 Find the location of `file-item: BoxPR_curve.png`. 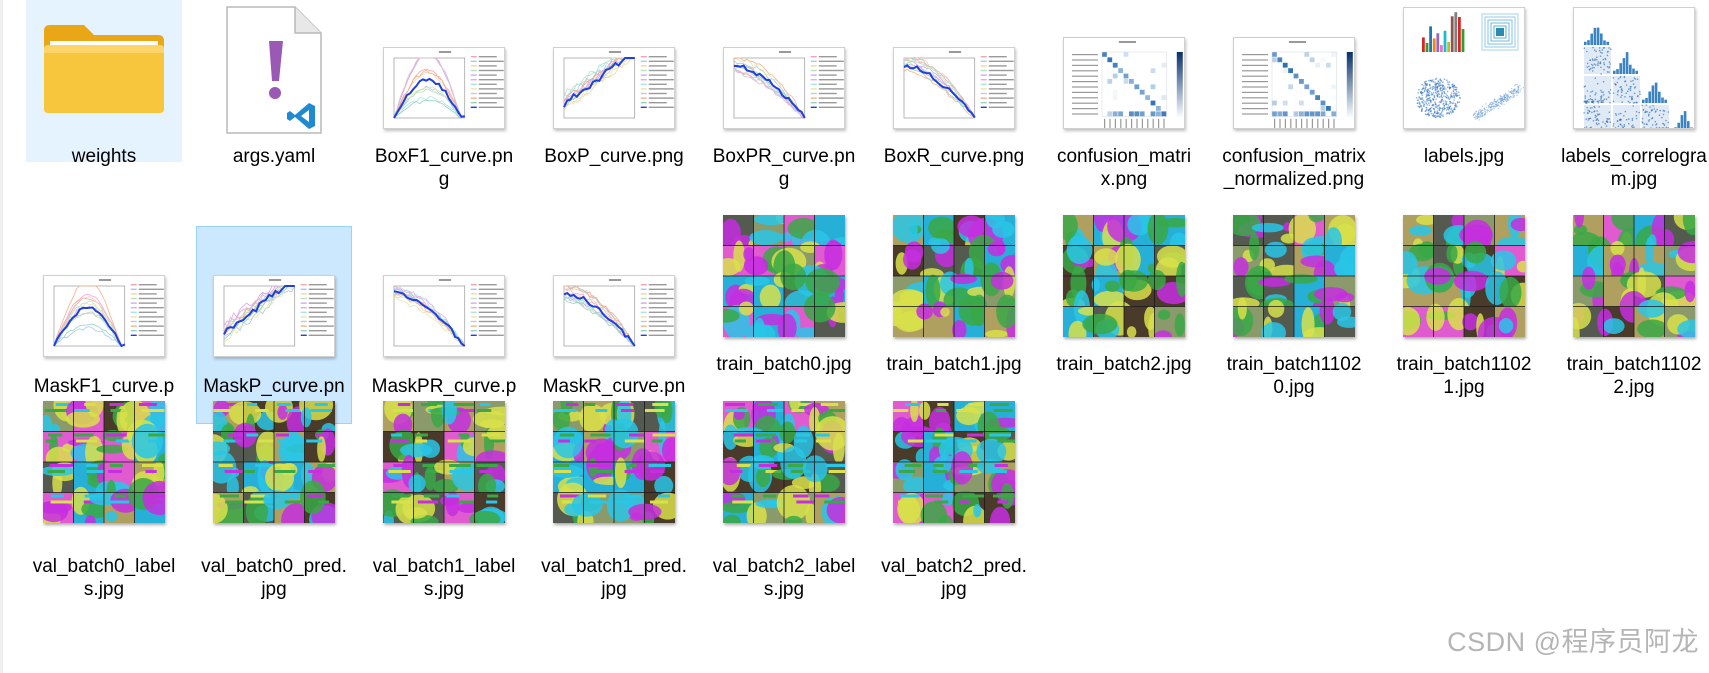

file-item: BoxPR_curve.png is located at coordinates (784, 100).